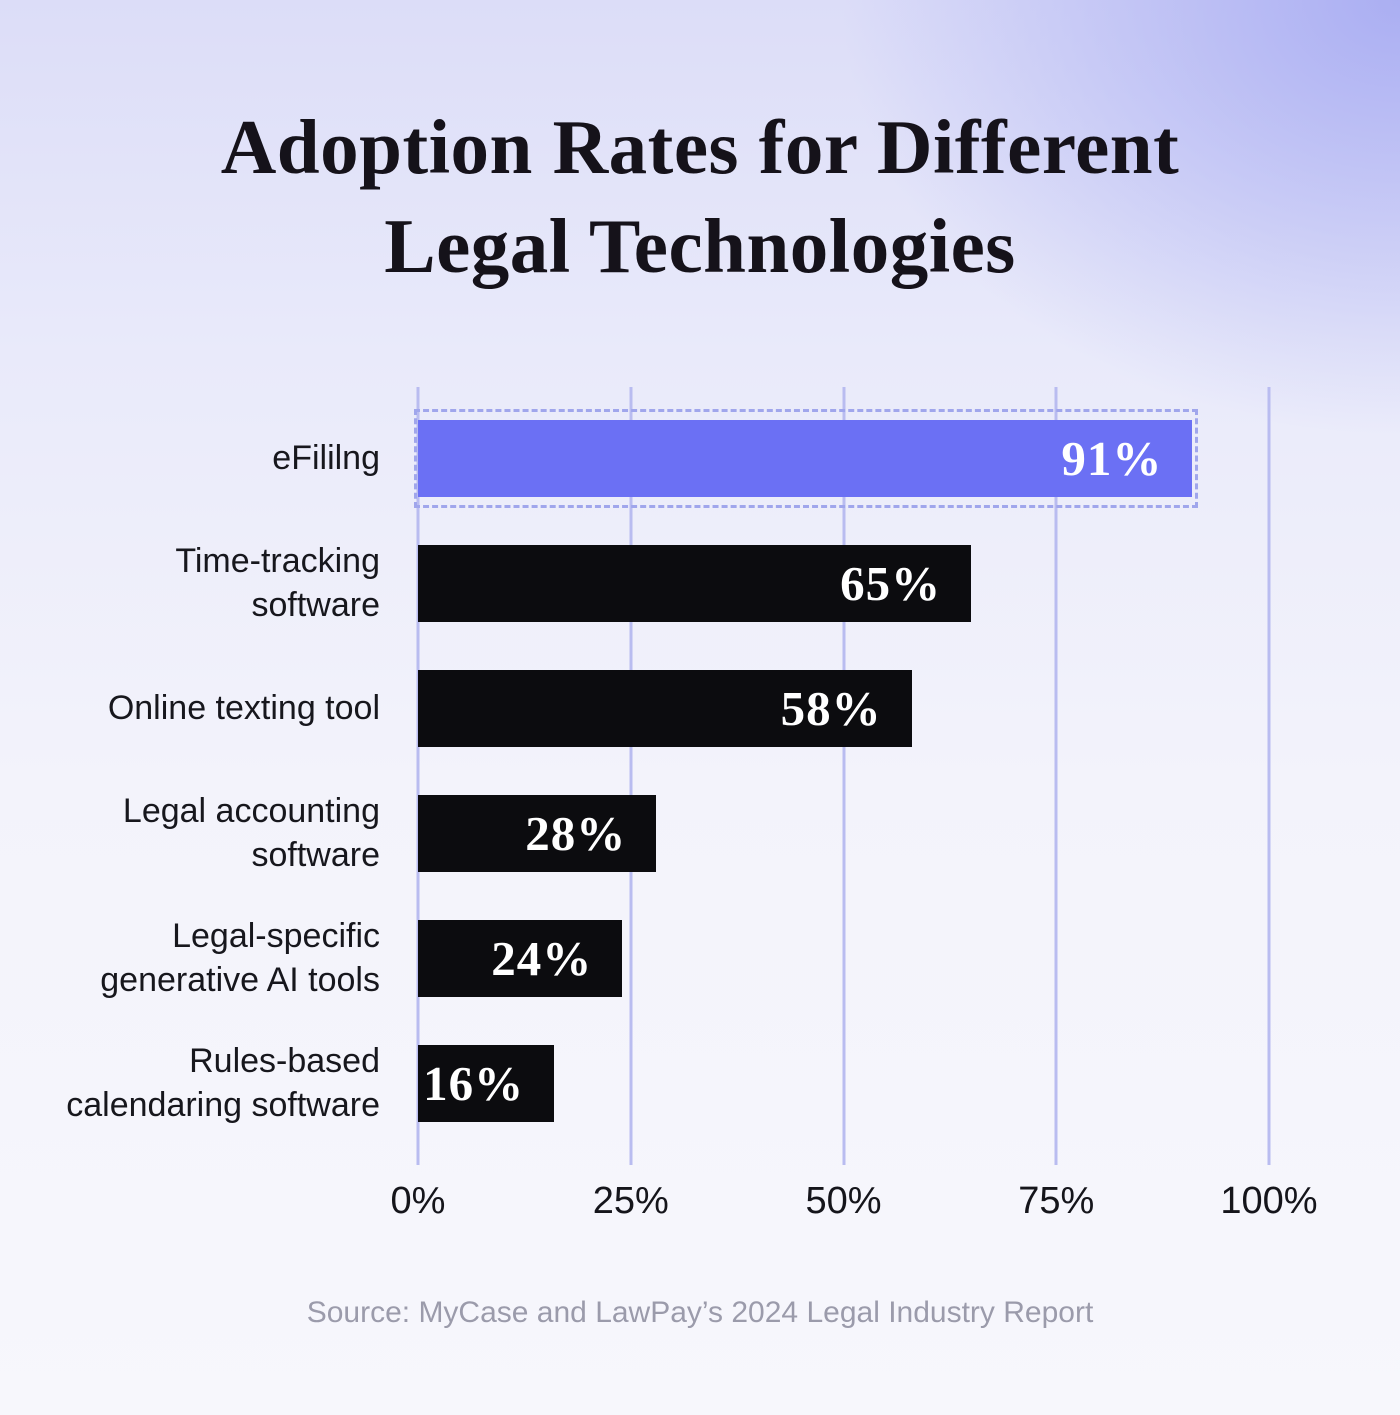 The width and height of the screenshot is (1400, 1415). I want to click on bar: 16%, so click(486, 1083).